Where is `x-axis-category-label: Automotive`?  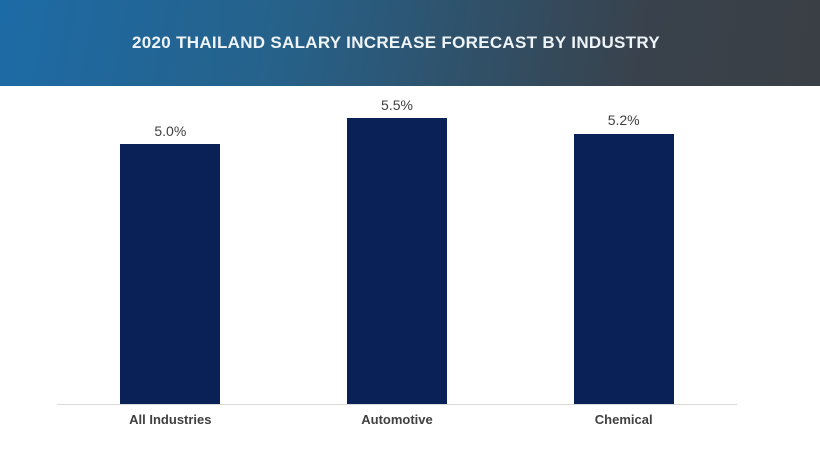 x-axis-category-label: Automotive is located at coordinates (397, 419).